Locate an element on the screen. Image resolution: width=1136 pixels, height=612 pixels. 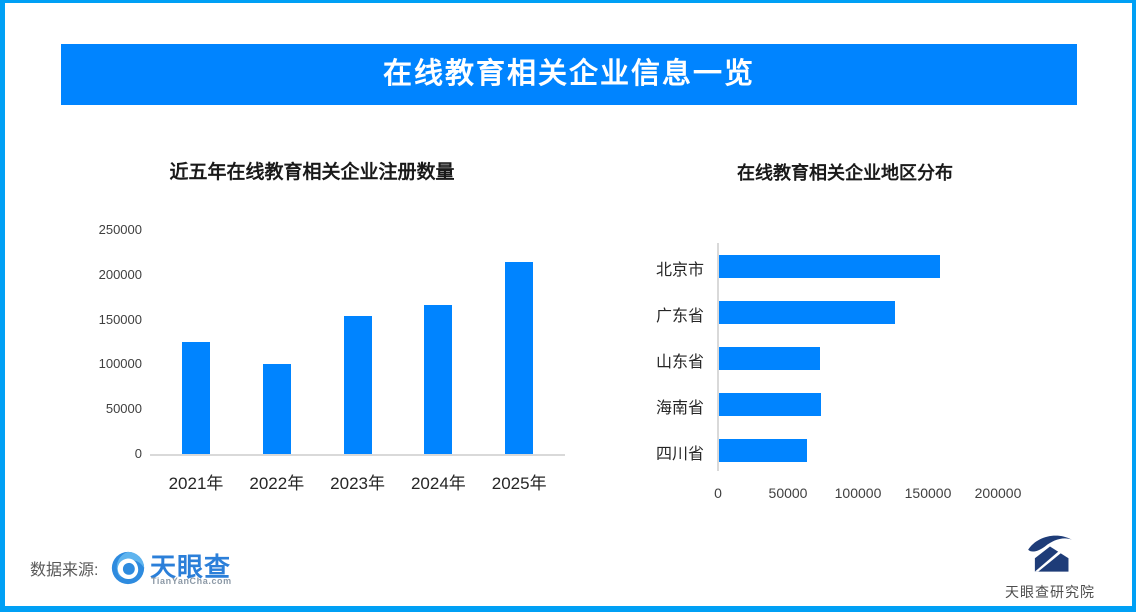
y-tick-label: 100000 is located at coordinates (120, 364).